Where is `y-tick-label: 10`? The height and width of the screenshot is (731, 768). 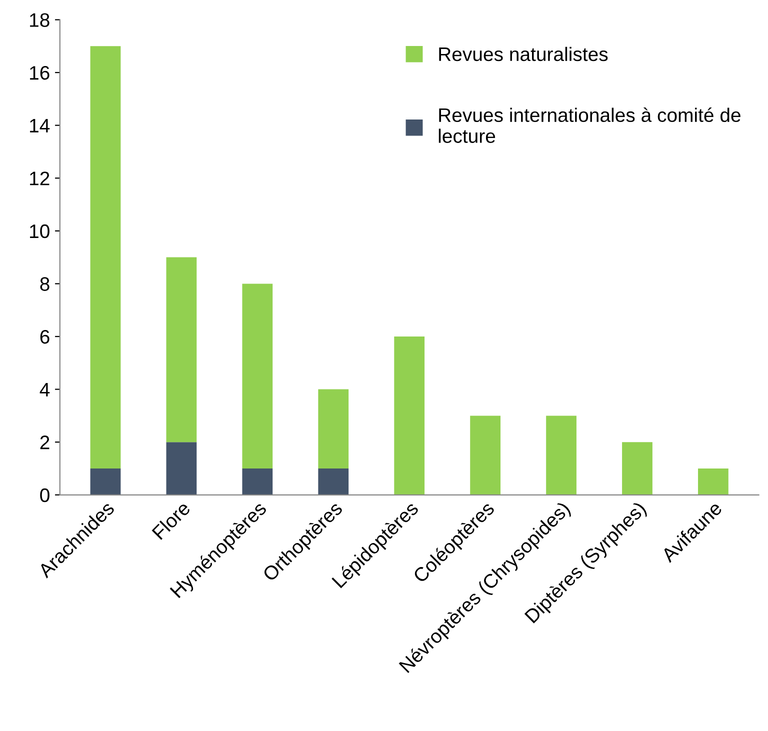
y-tick-label: 10 is located at coordinates (40, 231).